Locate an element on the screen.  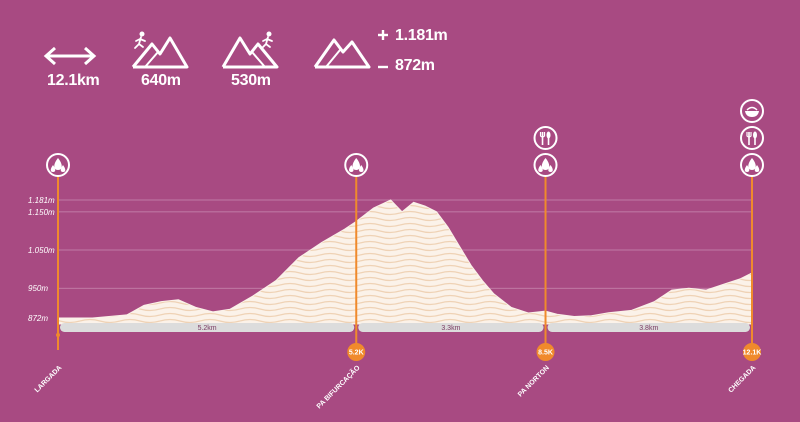
segment-distance-label: 3.8km is located at coordinates (648, 328).